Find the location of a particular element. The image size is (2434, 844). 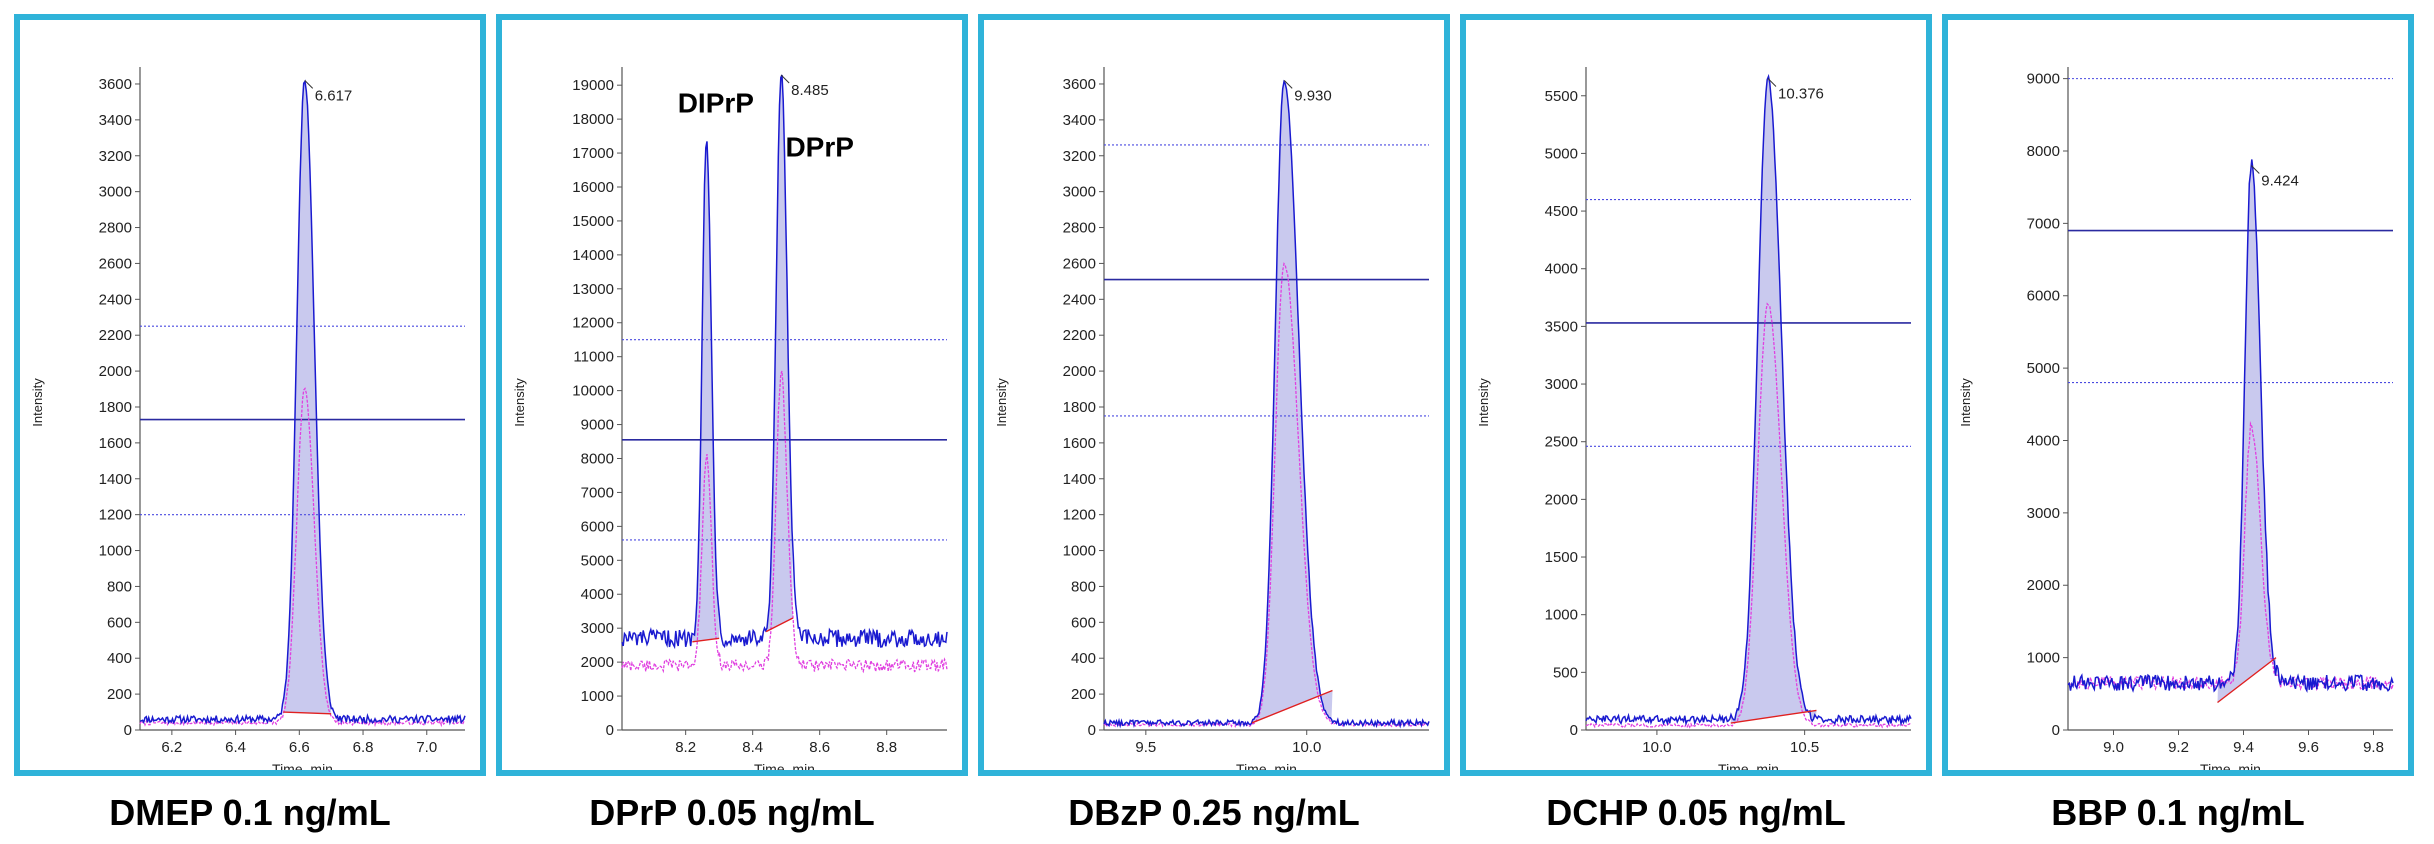

peak-retention-label: 6.617 is located at coordinates (334, 95).